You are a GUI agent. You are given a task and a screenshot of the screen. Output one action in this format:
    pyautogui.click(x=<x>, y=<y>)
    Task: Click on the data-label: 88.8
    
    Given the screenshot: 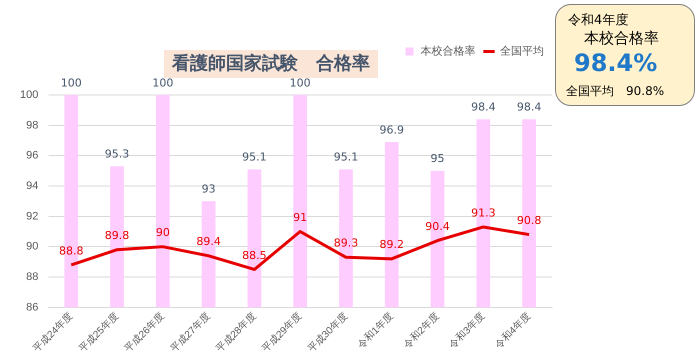 What is the action you would take?
    pyautogui.click(x=71, y=251)
    